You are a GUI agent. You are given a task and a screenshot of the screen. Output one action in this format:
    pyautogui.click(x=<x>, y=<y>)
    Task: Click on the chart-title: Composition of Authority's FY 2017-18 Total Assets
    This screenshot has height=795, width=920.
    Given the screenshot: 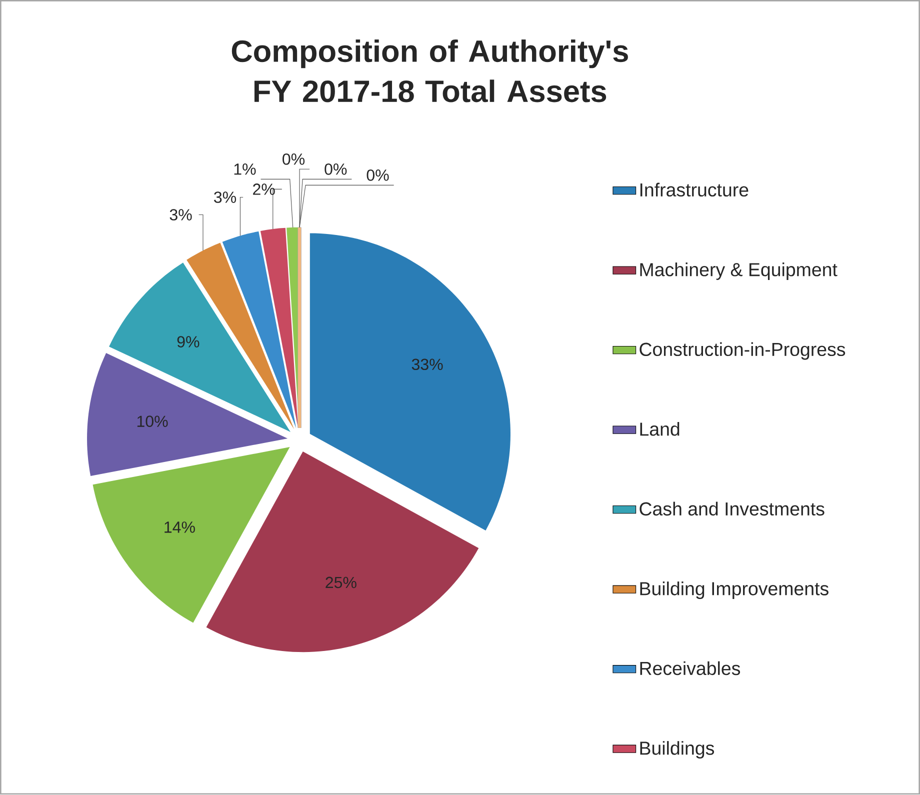 What is the action you would take?
    pyautogui.click(x=430, y=71)
    